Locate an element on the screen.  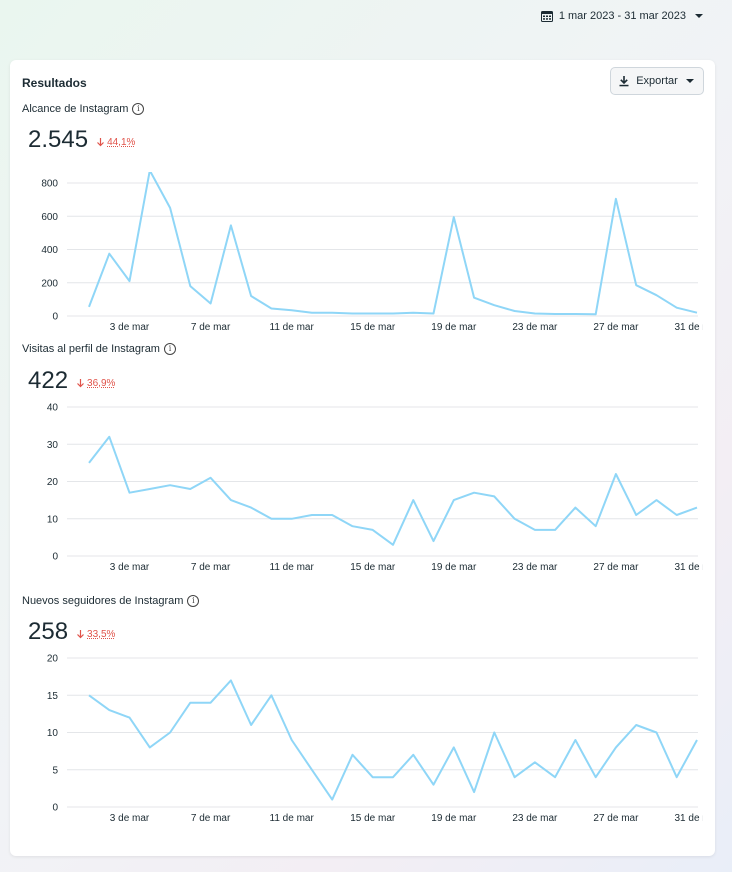
x-tick-label: 19 de mar is located at coordinates (454, 327).